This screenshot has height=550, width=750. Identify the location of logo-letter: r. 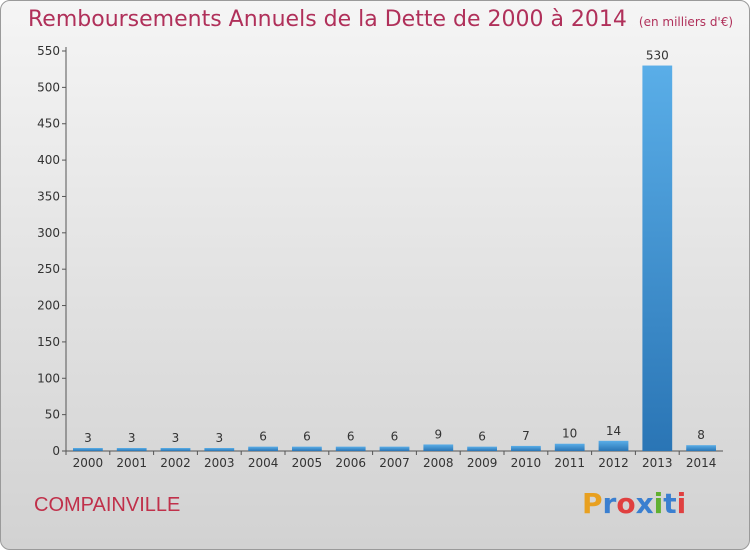
(609, 503).